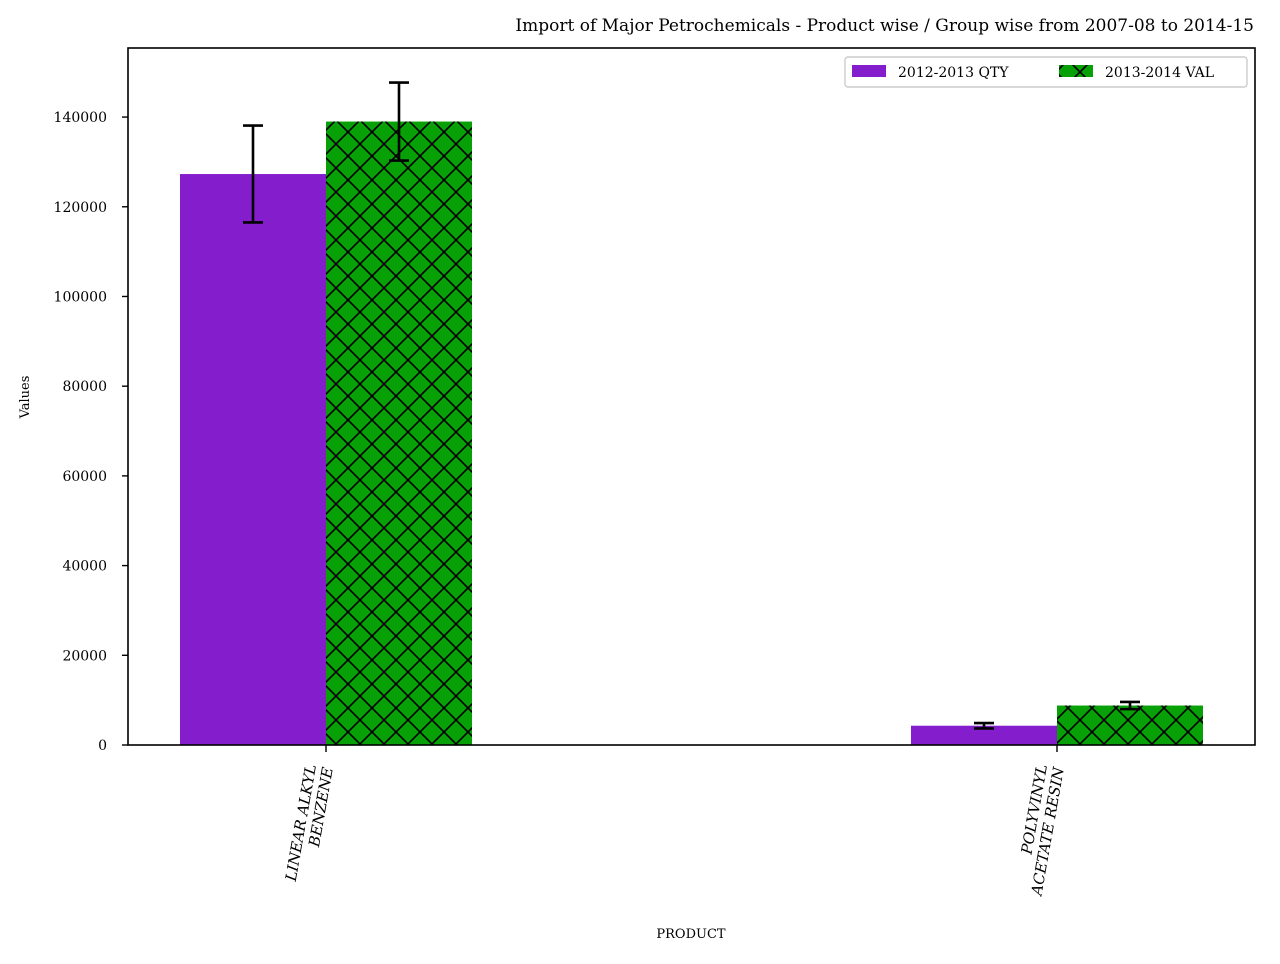 This screenshot has height=964, width=1280. What do you see at coordinates (953, 73) in the screenshot?
I see `legend-label: 2012-2013 QTY` at bounding box center [953, 73].